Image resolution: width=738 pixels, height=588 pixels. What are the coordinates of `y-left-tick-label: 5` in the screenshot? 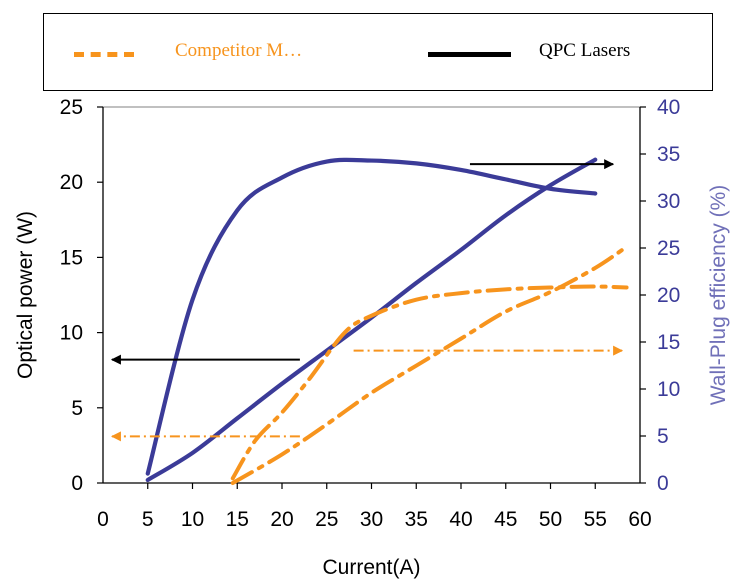 It's located at (77, 408).